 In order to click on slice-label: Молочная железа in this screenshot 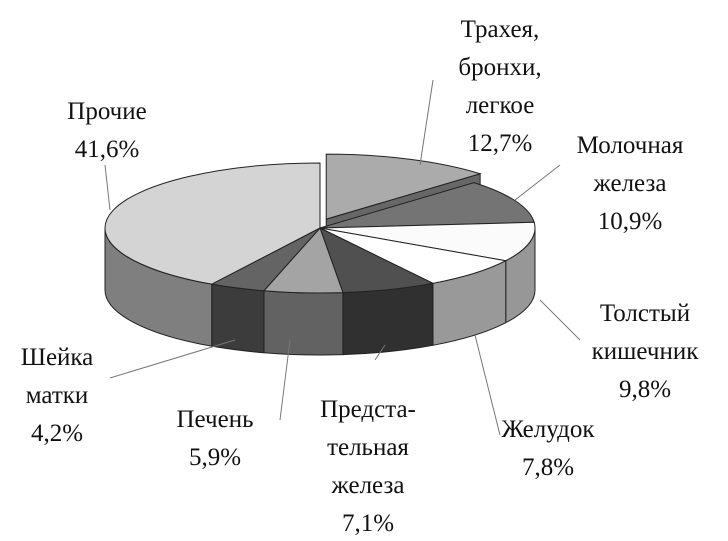, I will do `click(630, 164)`.